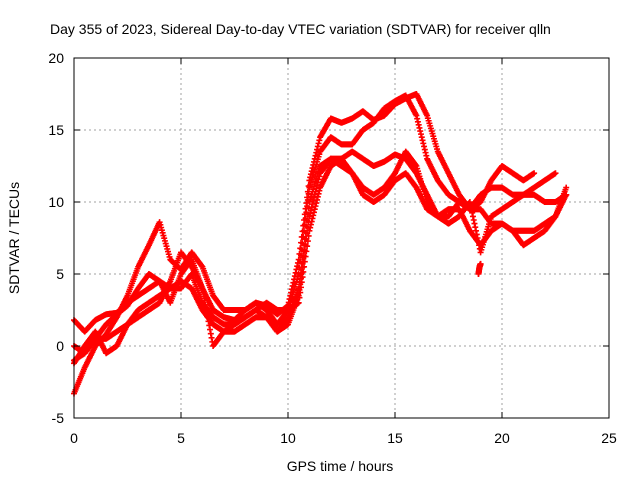  I want to click on x-tick-label: 0, so click(74, 438).